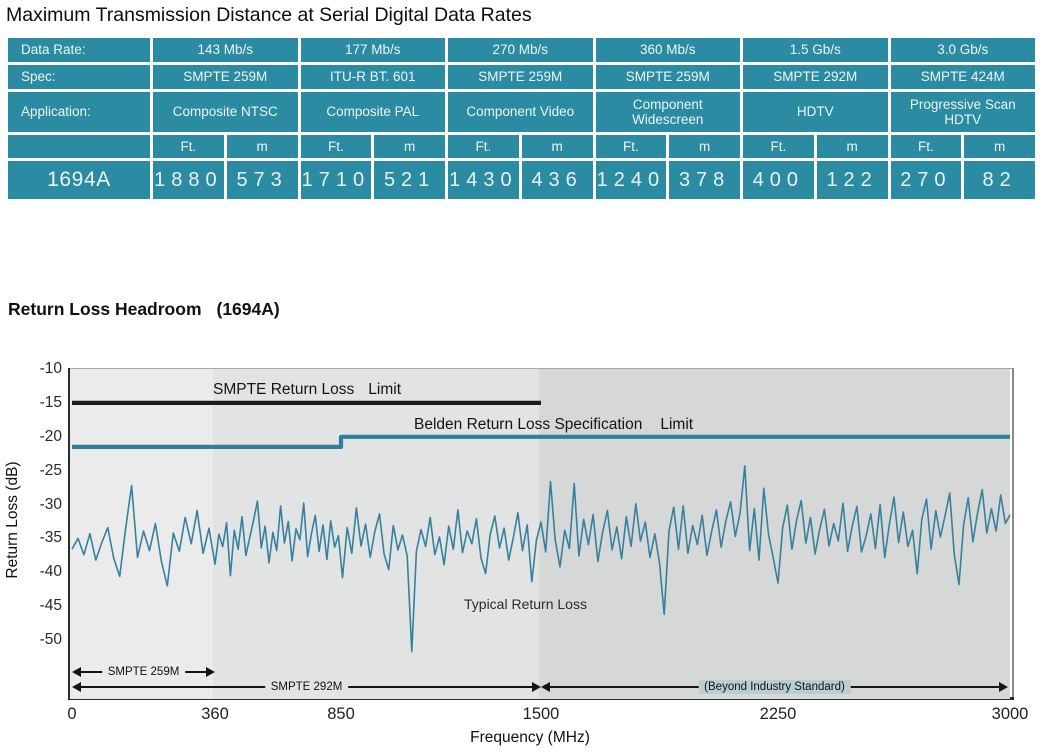 Image resolution: width=1043 pixels, height=756 pixels. I want to click on distance-m-cell: 521, so click(409, 180).